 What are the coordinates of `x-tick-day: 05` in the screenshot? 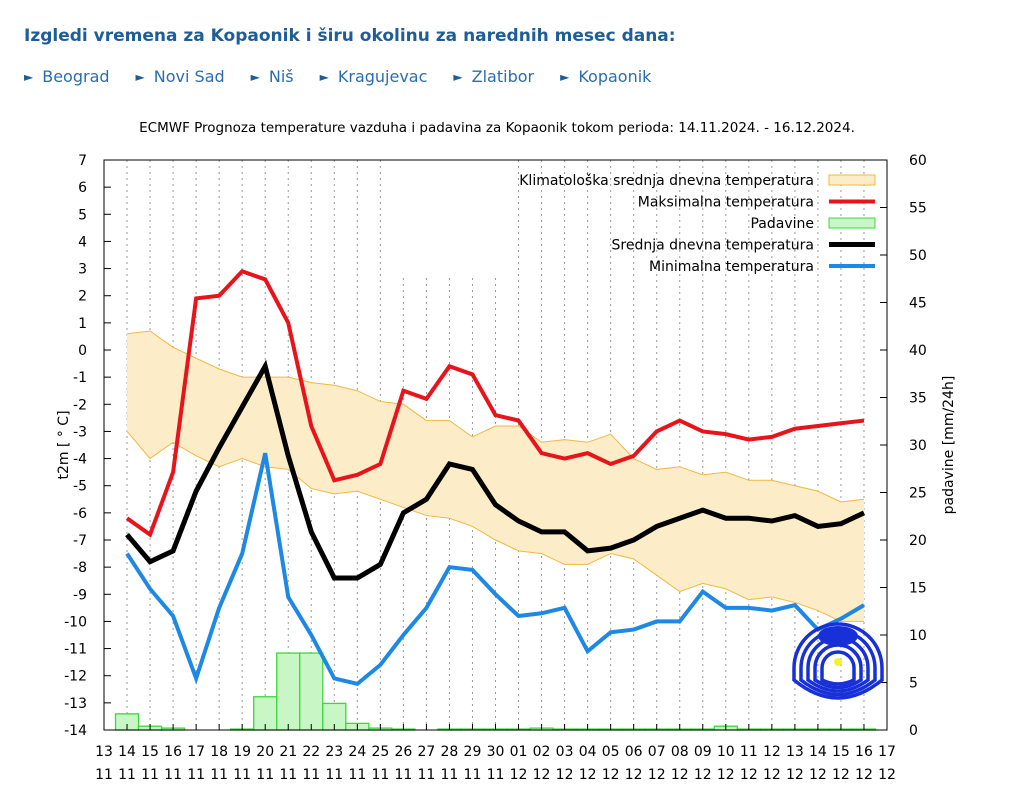 It's located at (611, 752).